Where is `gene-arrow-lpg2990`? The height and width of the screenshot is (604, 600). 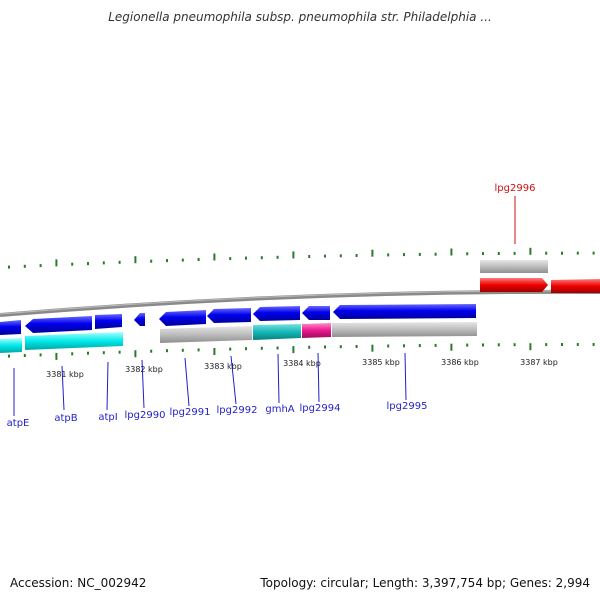
gene-arrow-lpg2990 is located at coordinates (182, 318).